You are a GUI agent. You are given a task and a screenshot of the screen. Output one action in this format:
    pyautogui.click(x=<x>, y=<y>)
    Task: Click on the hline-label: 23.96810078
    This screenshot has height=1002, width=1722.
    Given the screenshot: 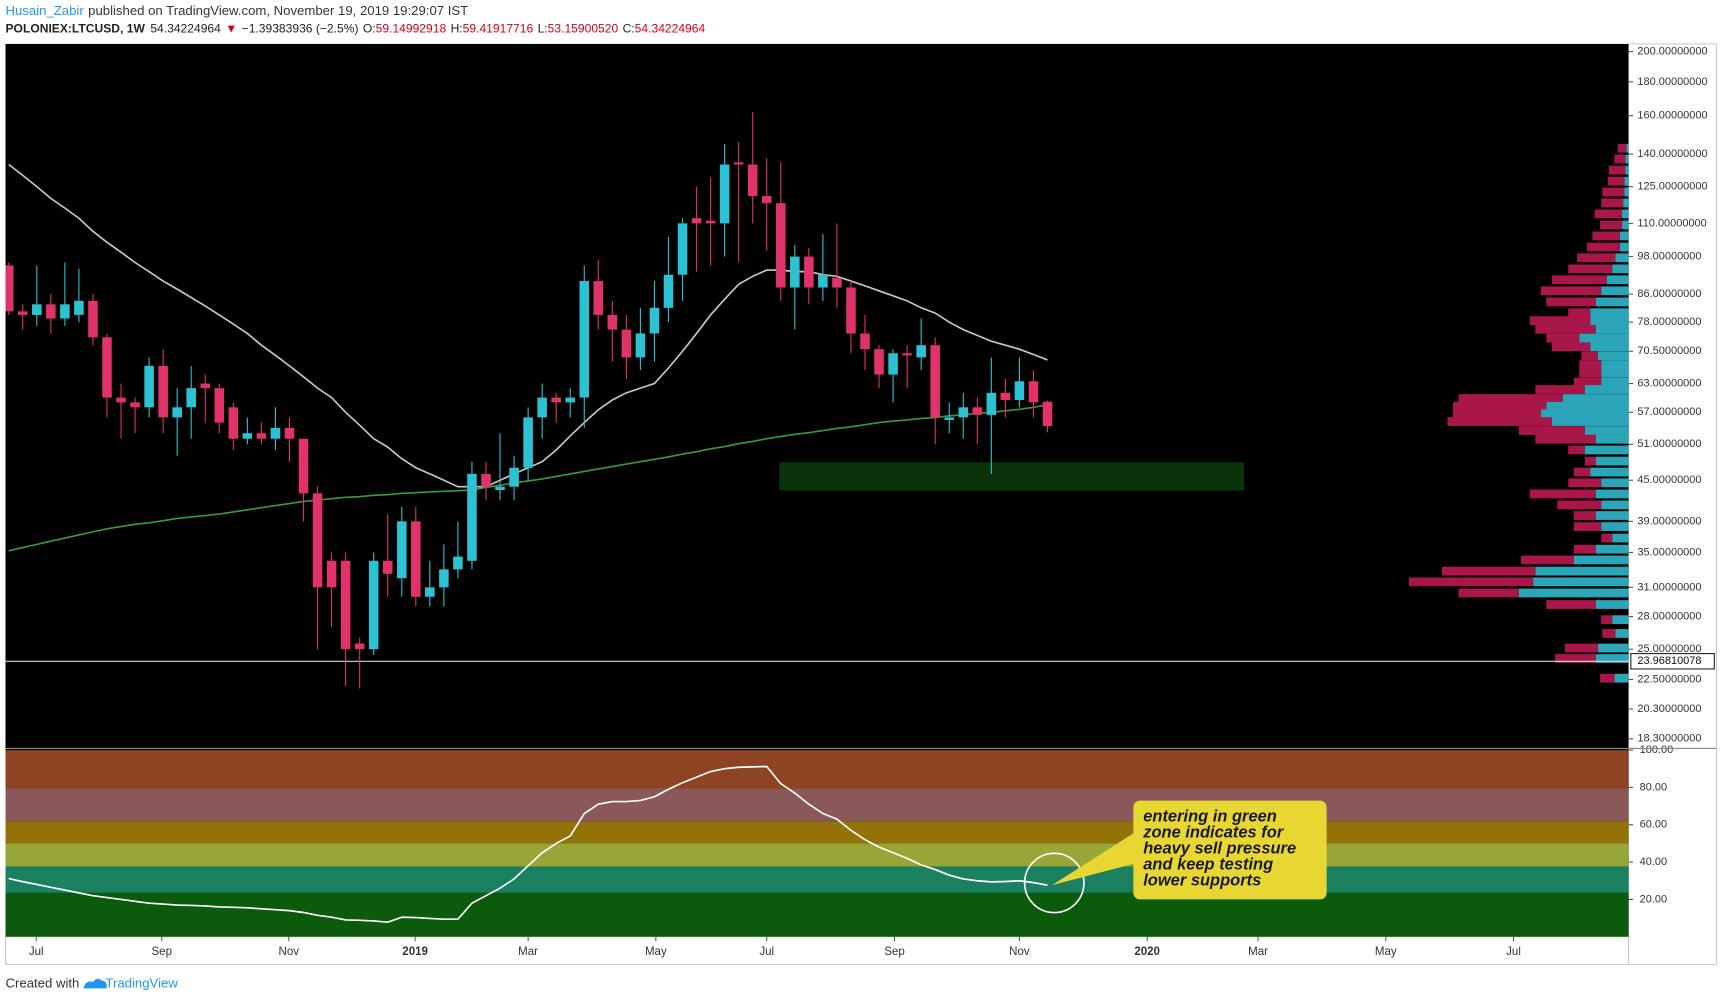 What is the action you would take?
    pyautogui.click(x=1669, y=661)
    